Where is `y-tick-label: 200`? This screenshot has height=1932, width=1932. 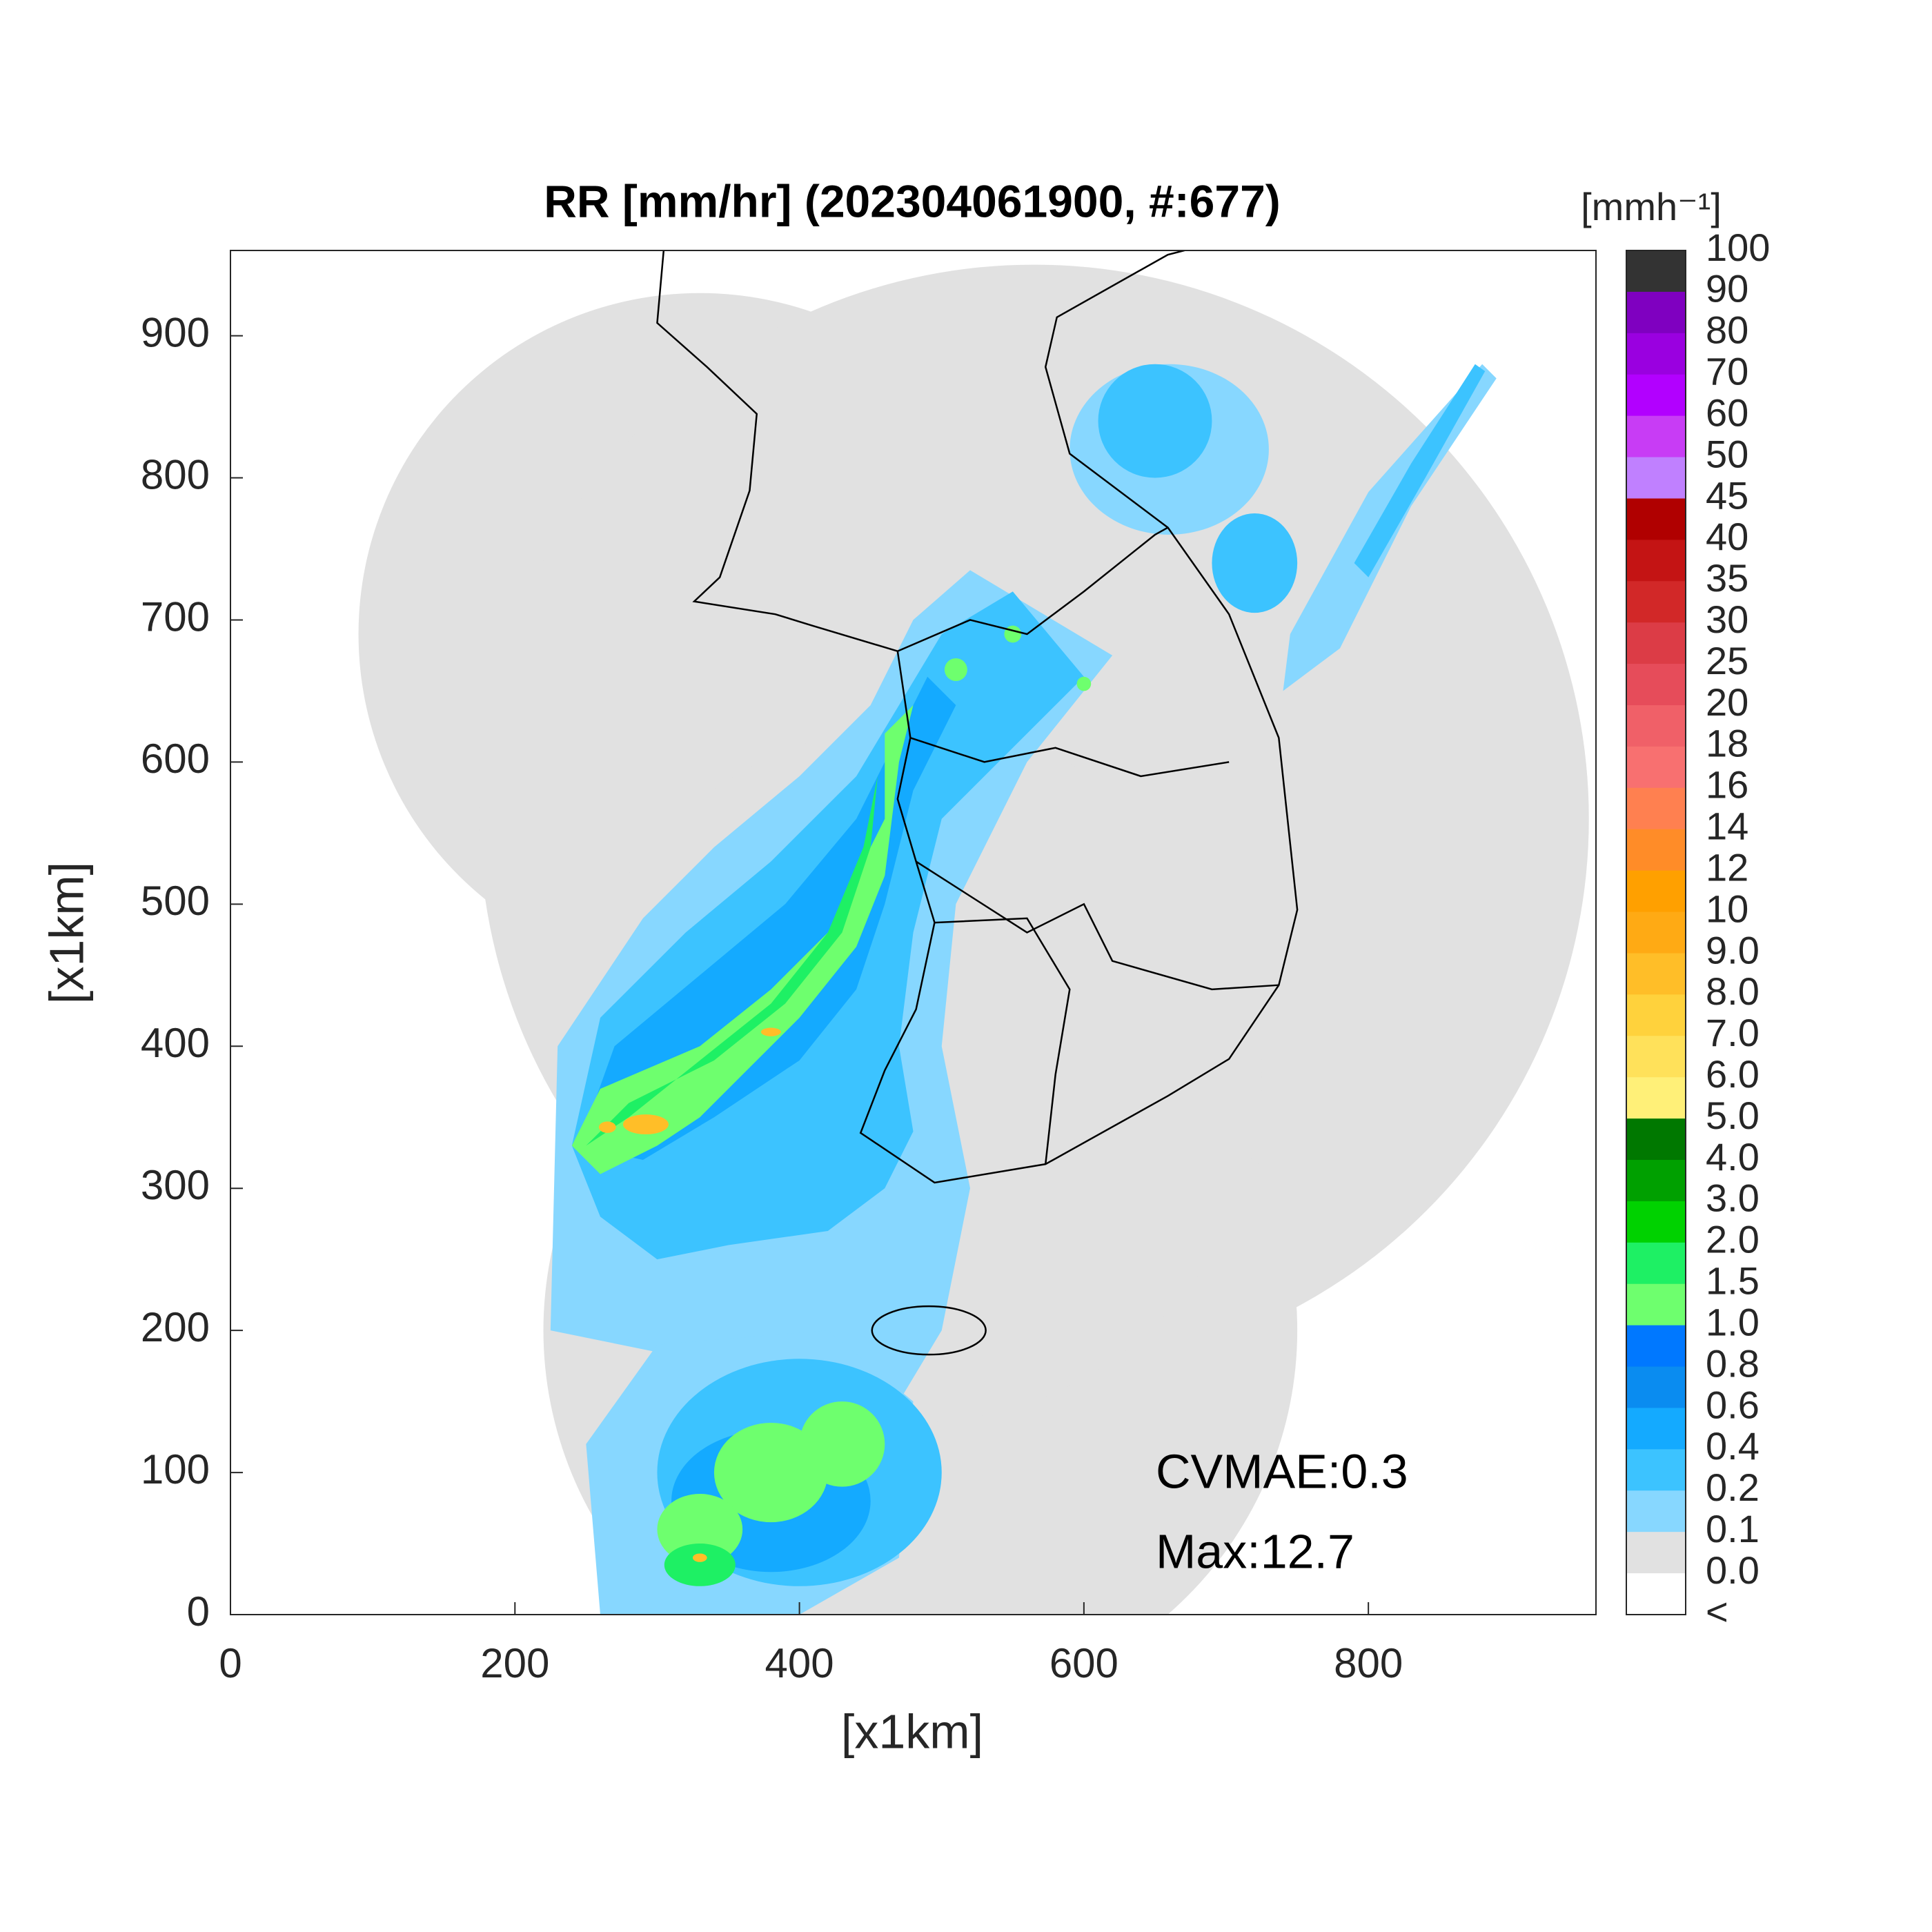
y-tick-label: 200 is located at coordinates (175, 1327).